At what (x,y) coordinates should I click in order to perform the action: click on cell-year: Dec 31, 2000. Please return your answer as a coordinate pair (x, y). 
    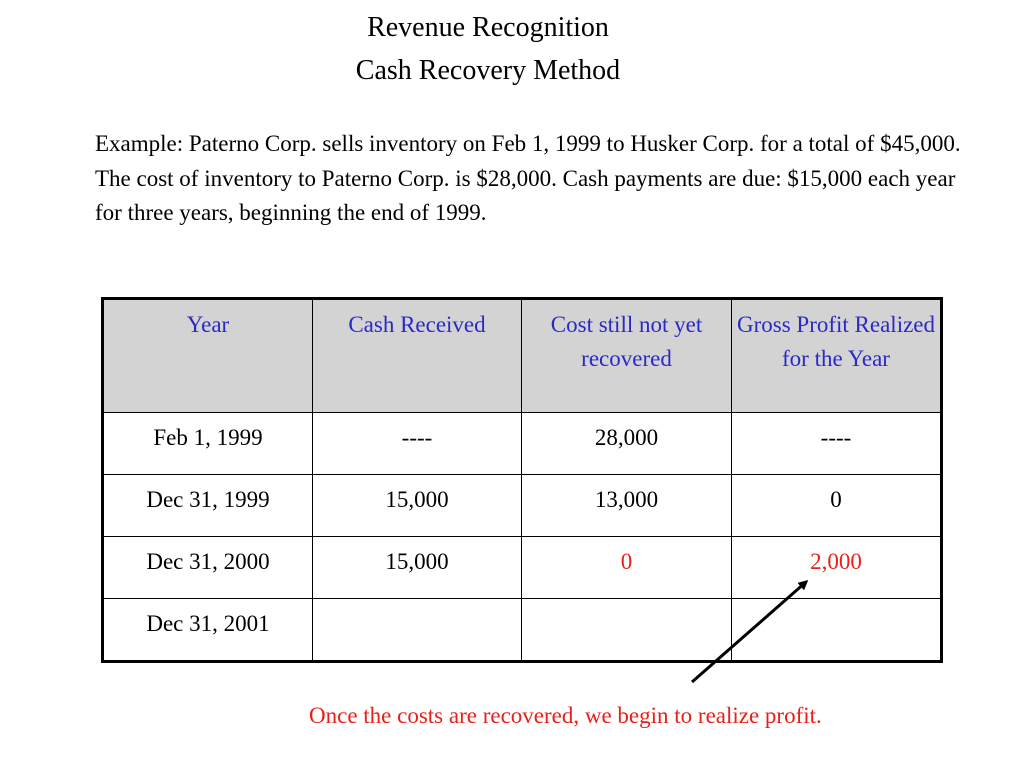
    Looking at the image, I should click on (207, 567).